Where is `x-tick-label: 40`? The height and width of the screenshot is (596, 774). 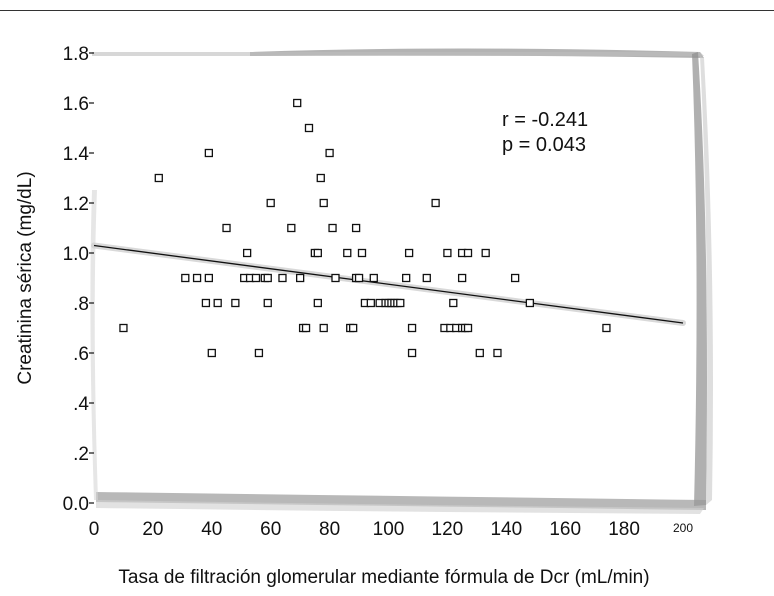
x-tick-label: 40 is located at coordinates (211, 529).